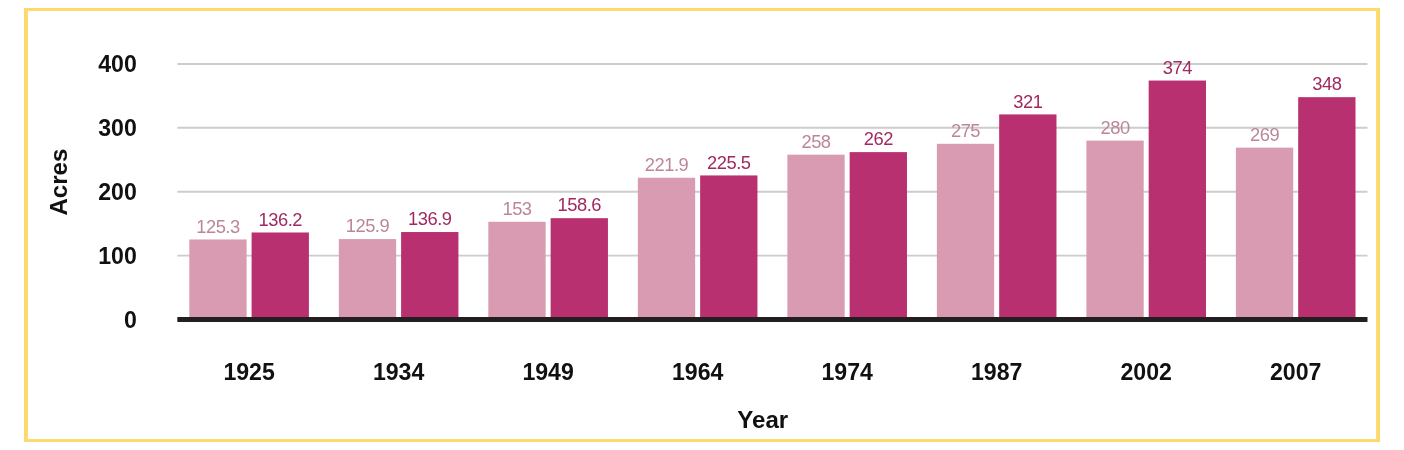 This screenshot has height=450, width=1404. What do you see at coordinates (249, 372) in the screenshot?
I see `x-tick-label: 1925` at bounding box center [249, 372].